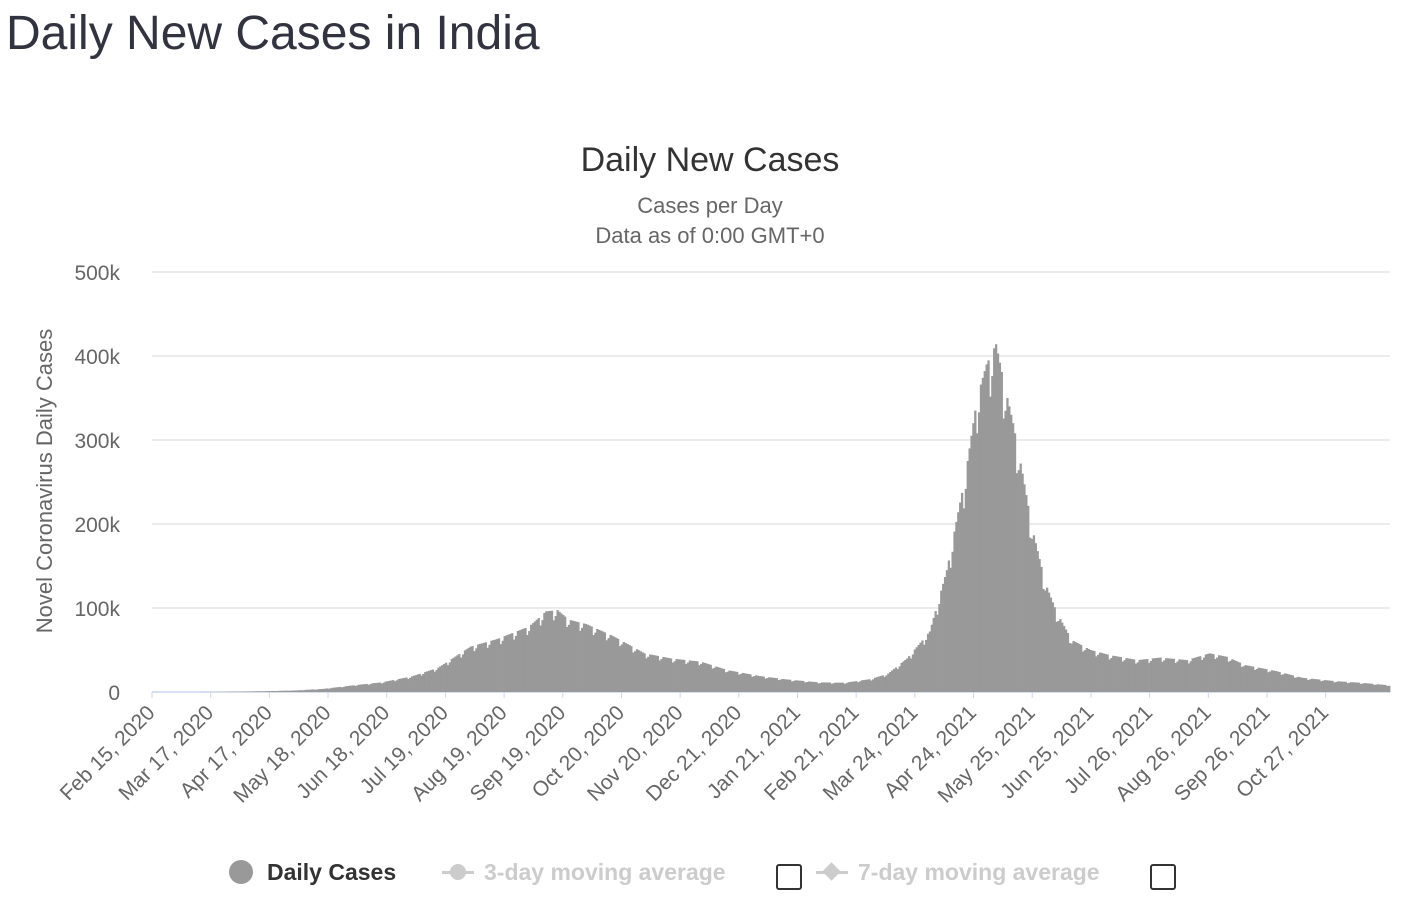  Describe the element at coordinates (97, 609) in the screenshot. I see `y-tick-label: 100k` at that location.